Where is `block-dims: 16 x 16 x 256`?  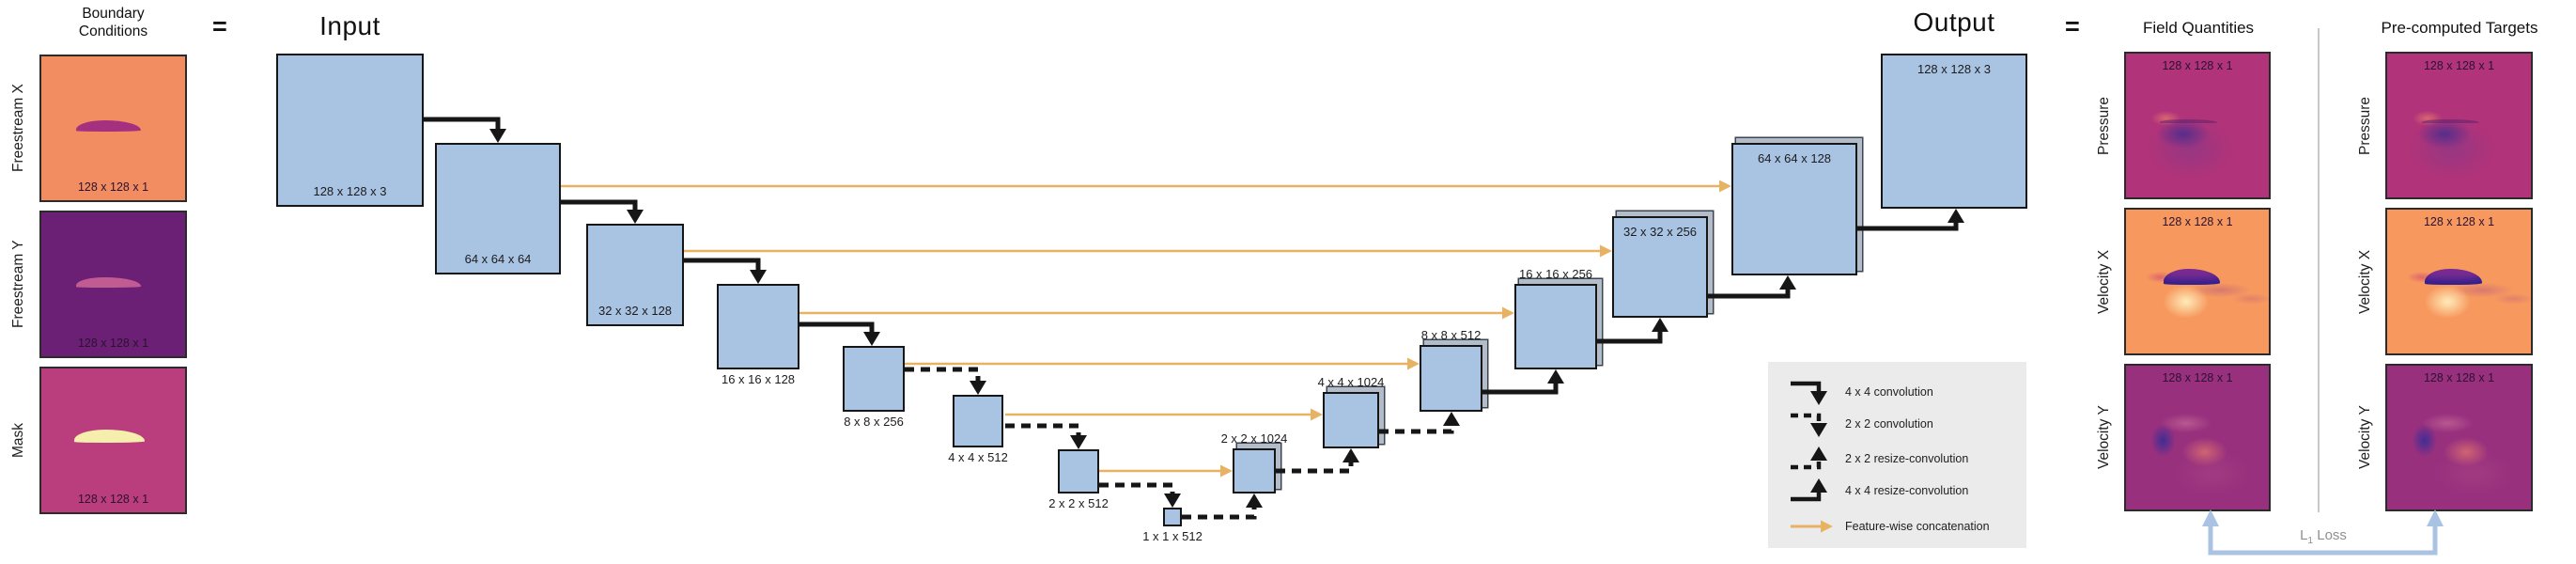
block-dims: 16 x 16 x 256 is located at coordinates (1555, 274).